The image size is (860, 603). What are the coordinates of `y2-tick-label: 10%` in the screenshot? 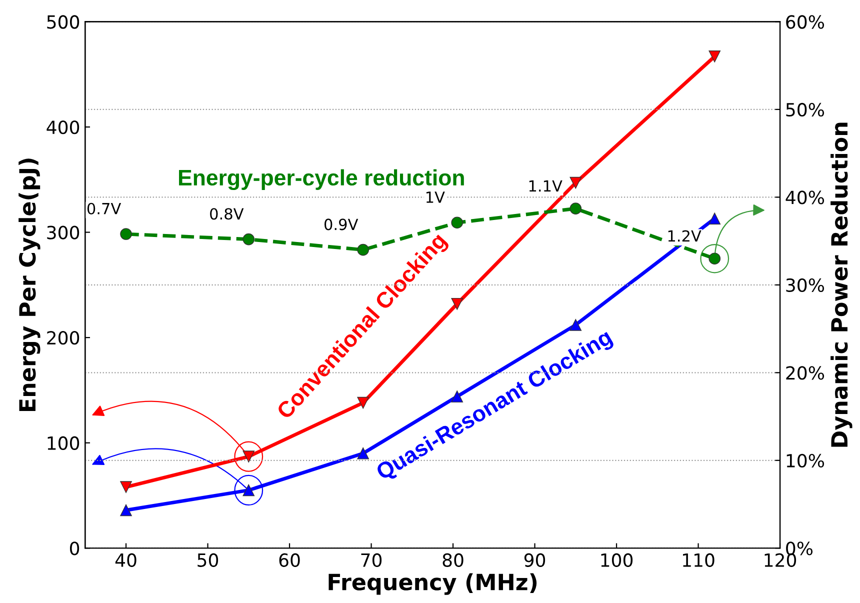 It's located at (805, 461).